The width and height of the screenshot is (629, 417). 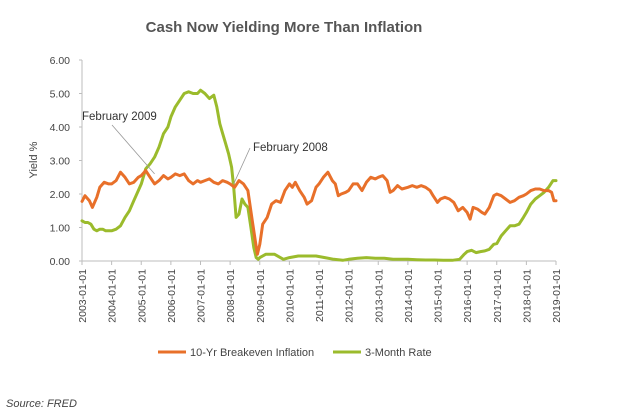 I want to click on x-tick-label: 2018-01-01, so click(x=527, y=296).